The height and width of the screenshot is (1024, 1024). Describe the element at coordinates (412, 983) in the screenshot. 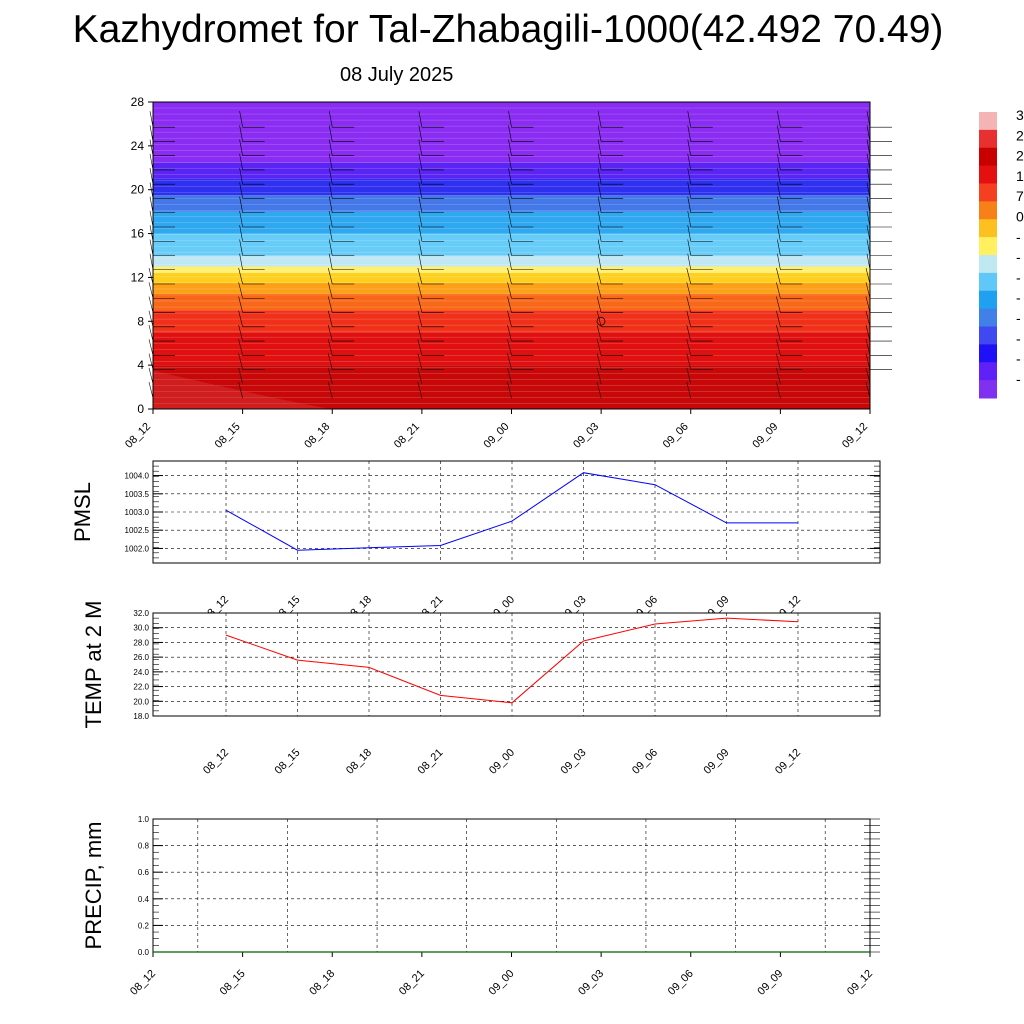

I see `x-tick-label: 08_21` at that location.